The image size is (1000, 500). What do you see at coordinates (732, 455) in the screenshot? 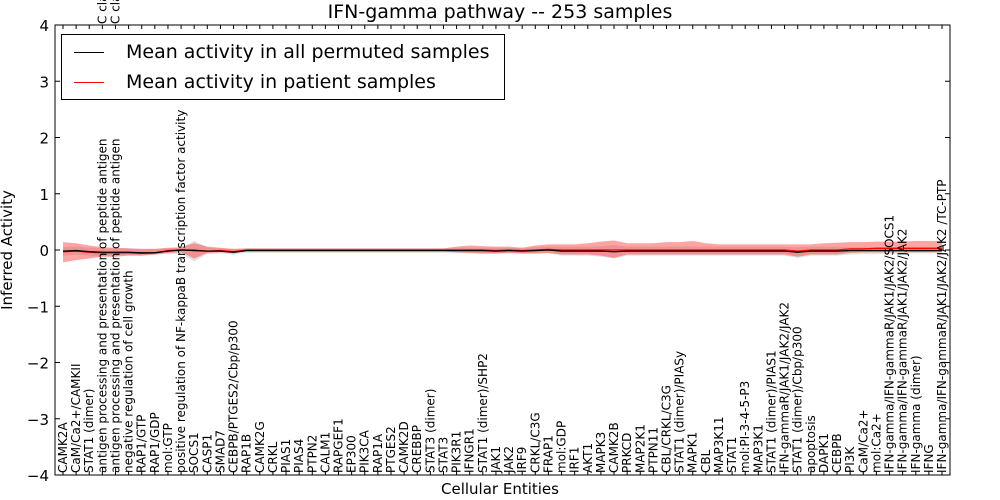
I see `x-tick-label: STAT1` at bounding box center [732, 455].